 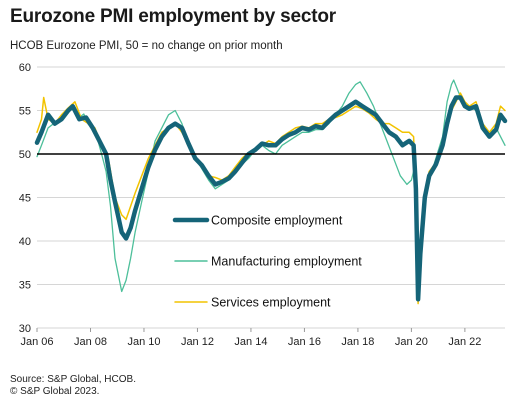 What do you see at coordinates (25, 68) in the screenshot?
I see `y-tick-label: 60` at bounding box center [25, 68].